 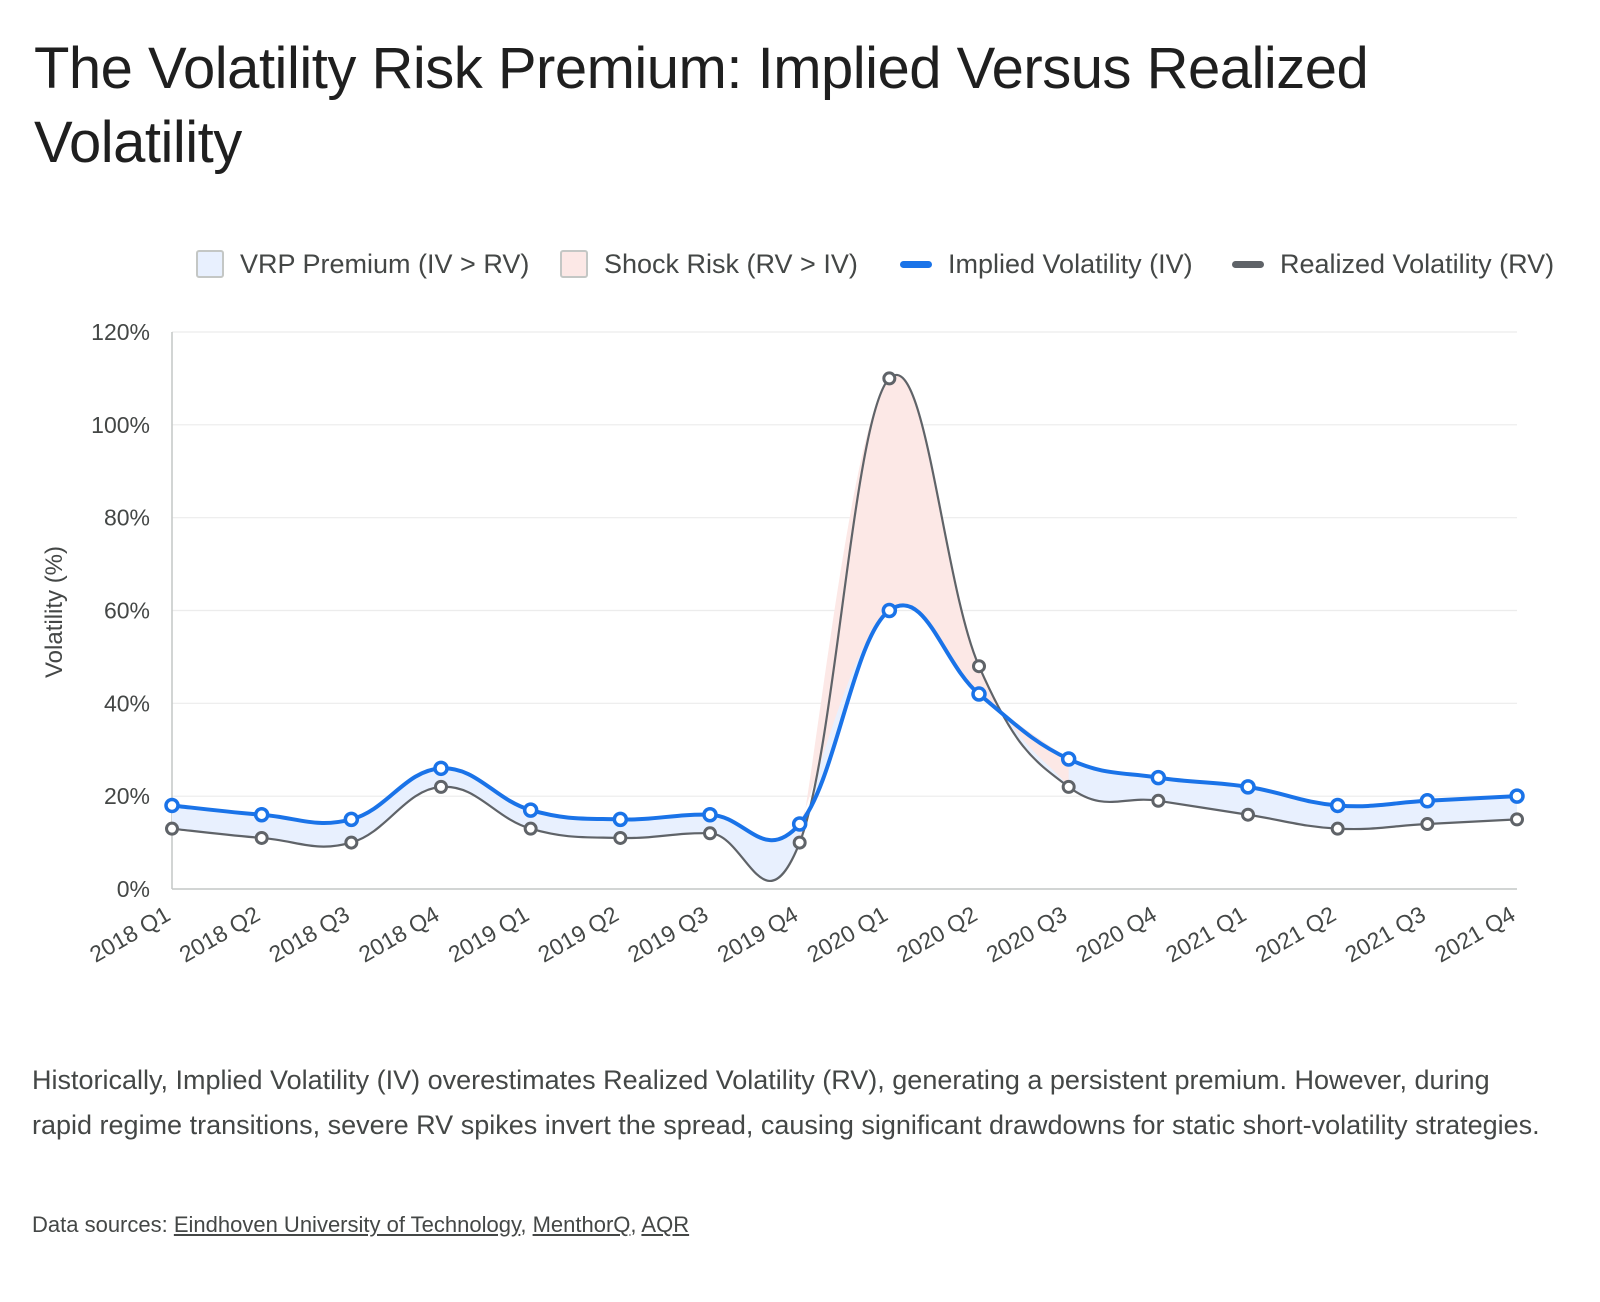 I want to click on legend-swatch-vrp, so click(x=210, y=264).